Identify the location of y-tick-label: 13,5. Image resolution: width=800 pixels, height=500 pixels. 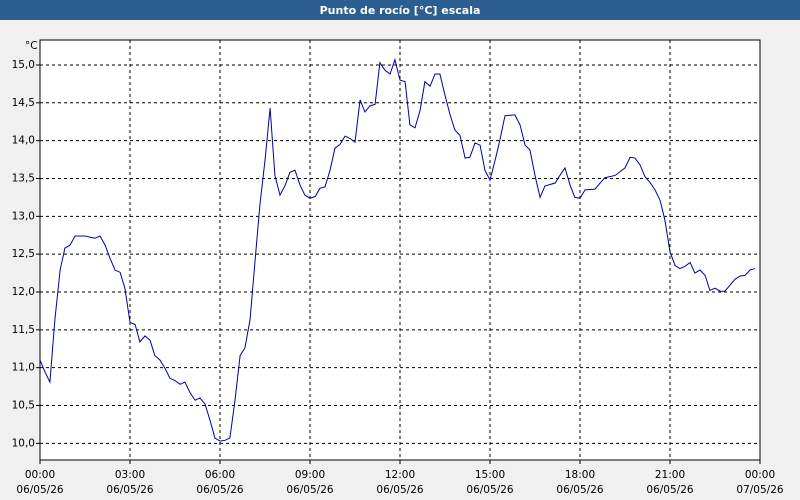
(23, 178).